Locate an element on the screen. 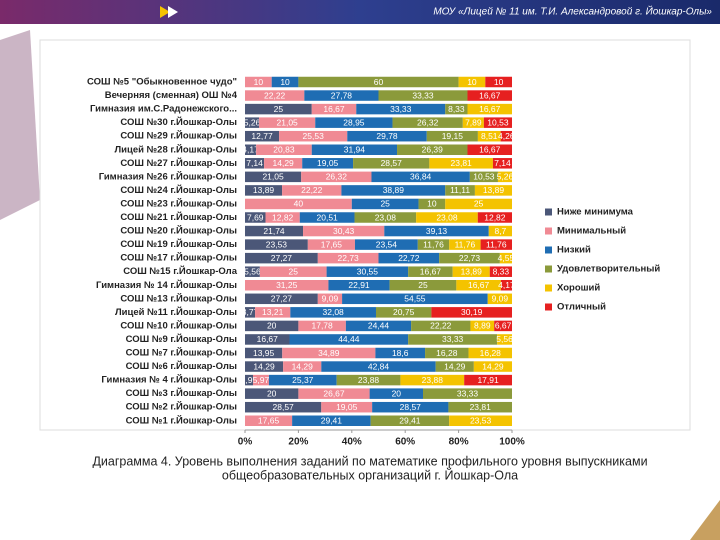 Image resolution: width=720 pixels, height=540 pixels. value-label: 23,81 is located at coordinates (462, 163).